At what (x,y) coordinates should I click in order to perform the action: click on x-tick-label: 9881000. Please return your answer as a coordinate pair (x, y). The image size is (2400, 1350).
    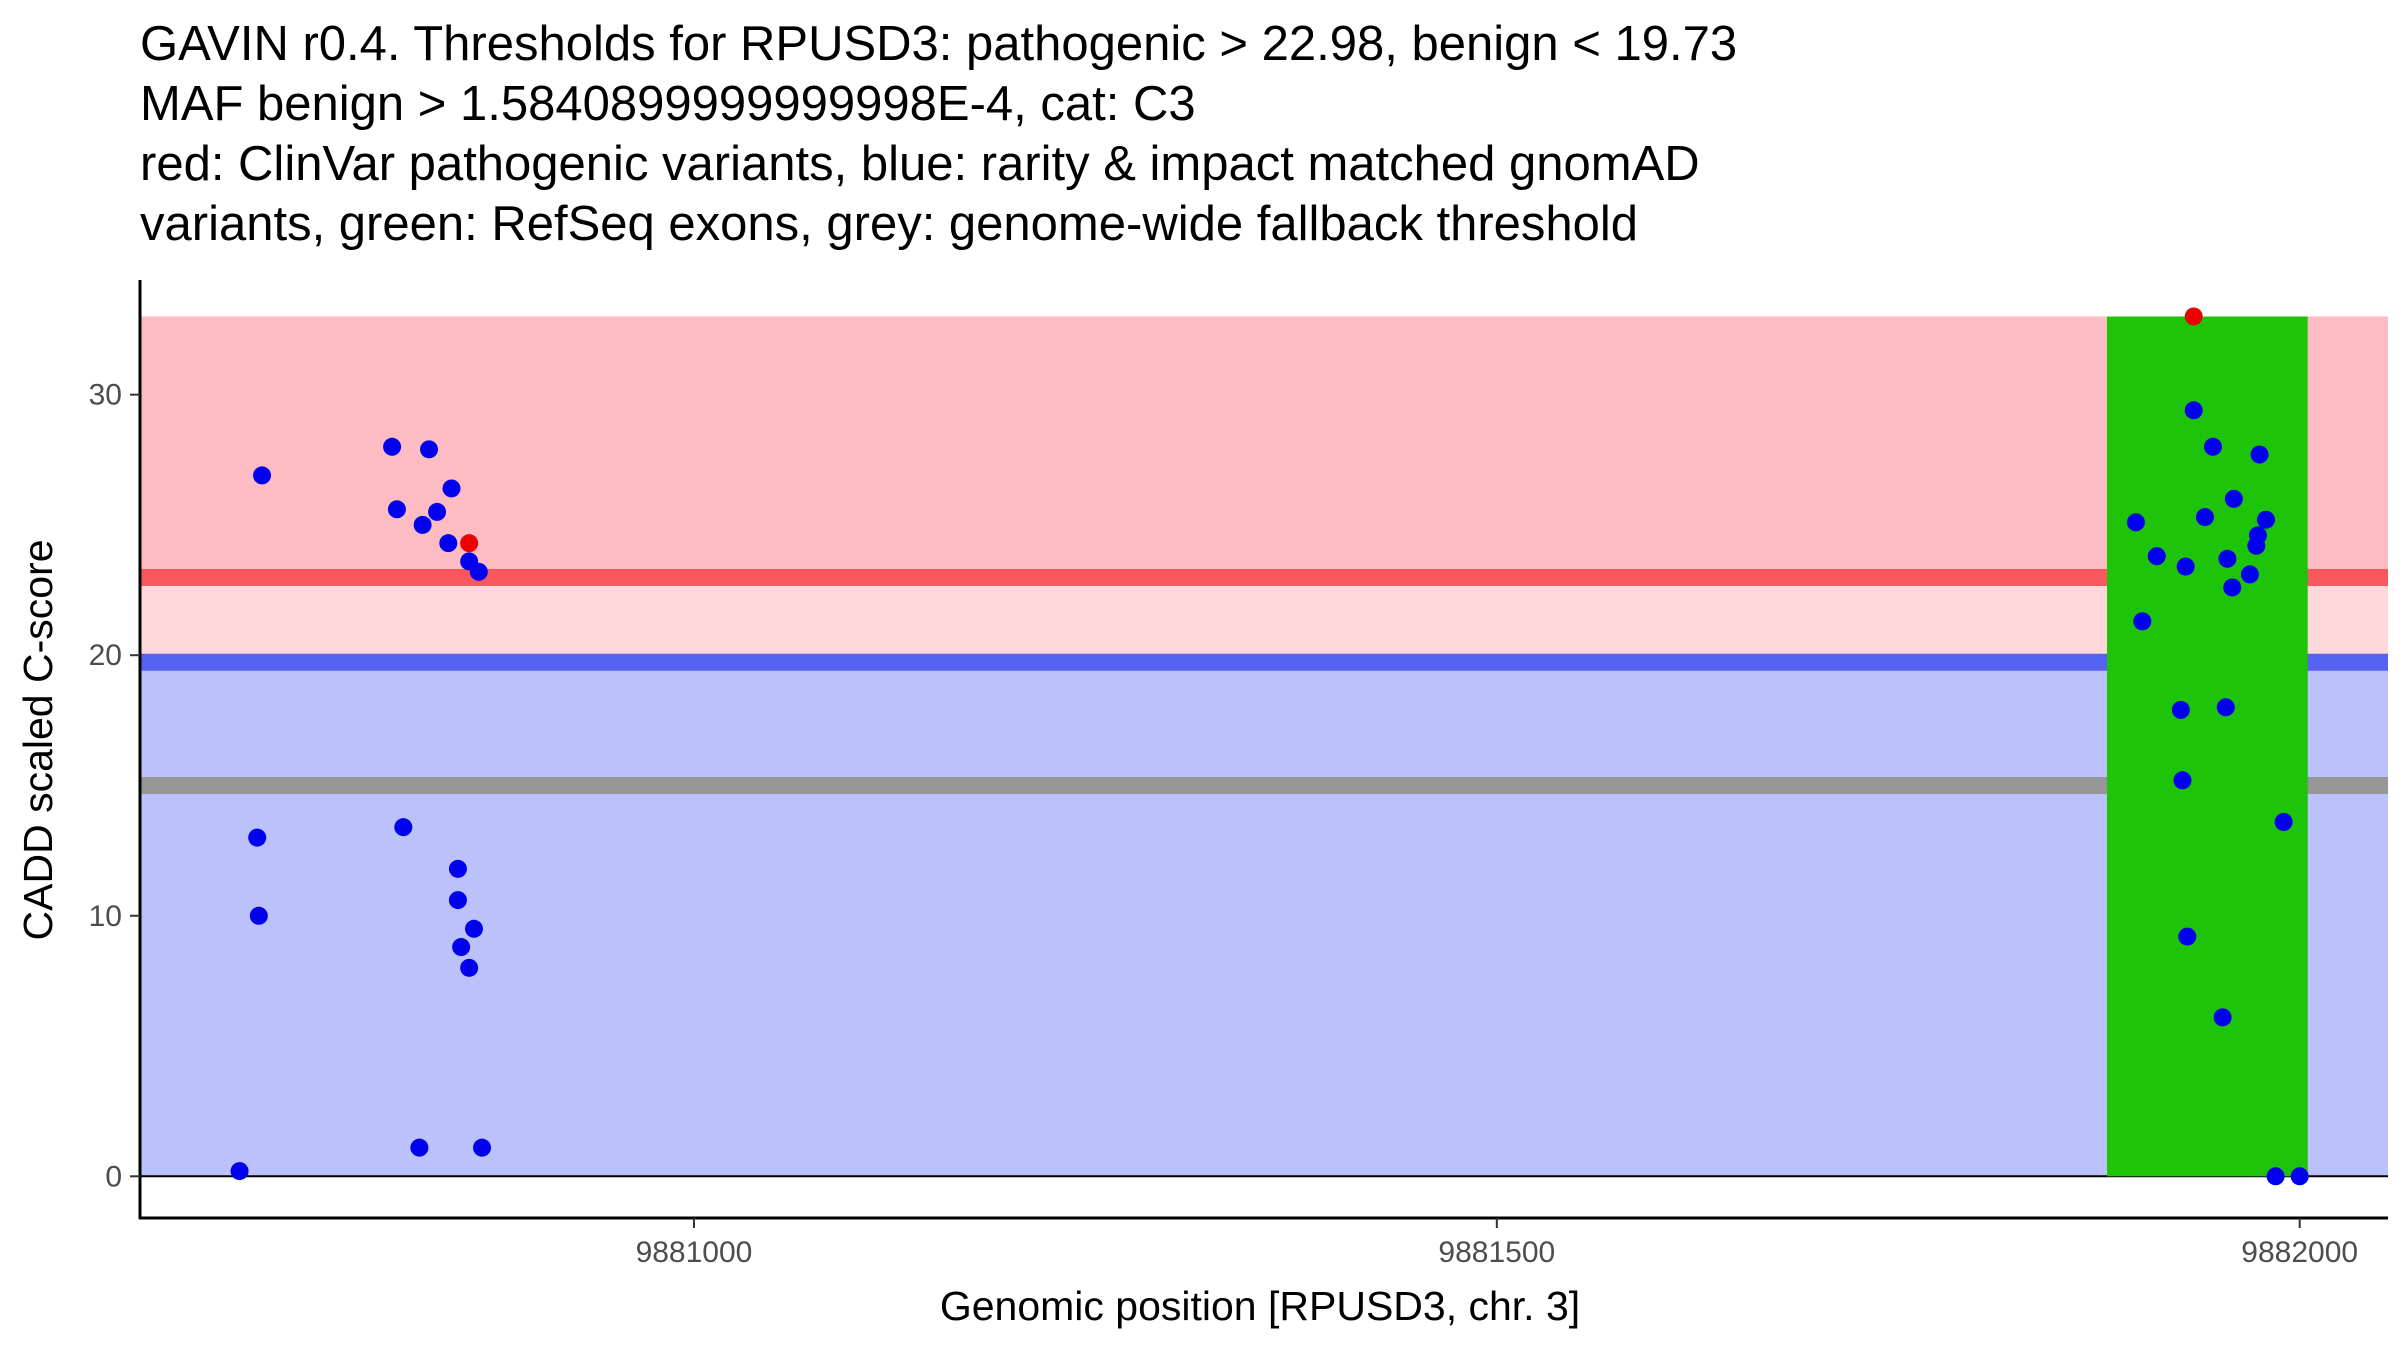
    Looking at the image, I should click on (694, 1252).